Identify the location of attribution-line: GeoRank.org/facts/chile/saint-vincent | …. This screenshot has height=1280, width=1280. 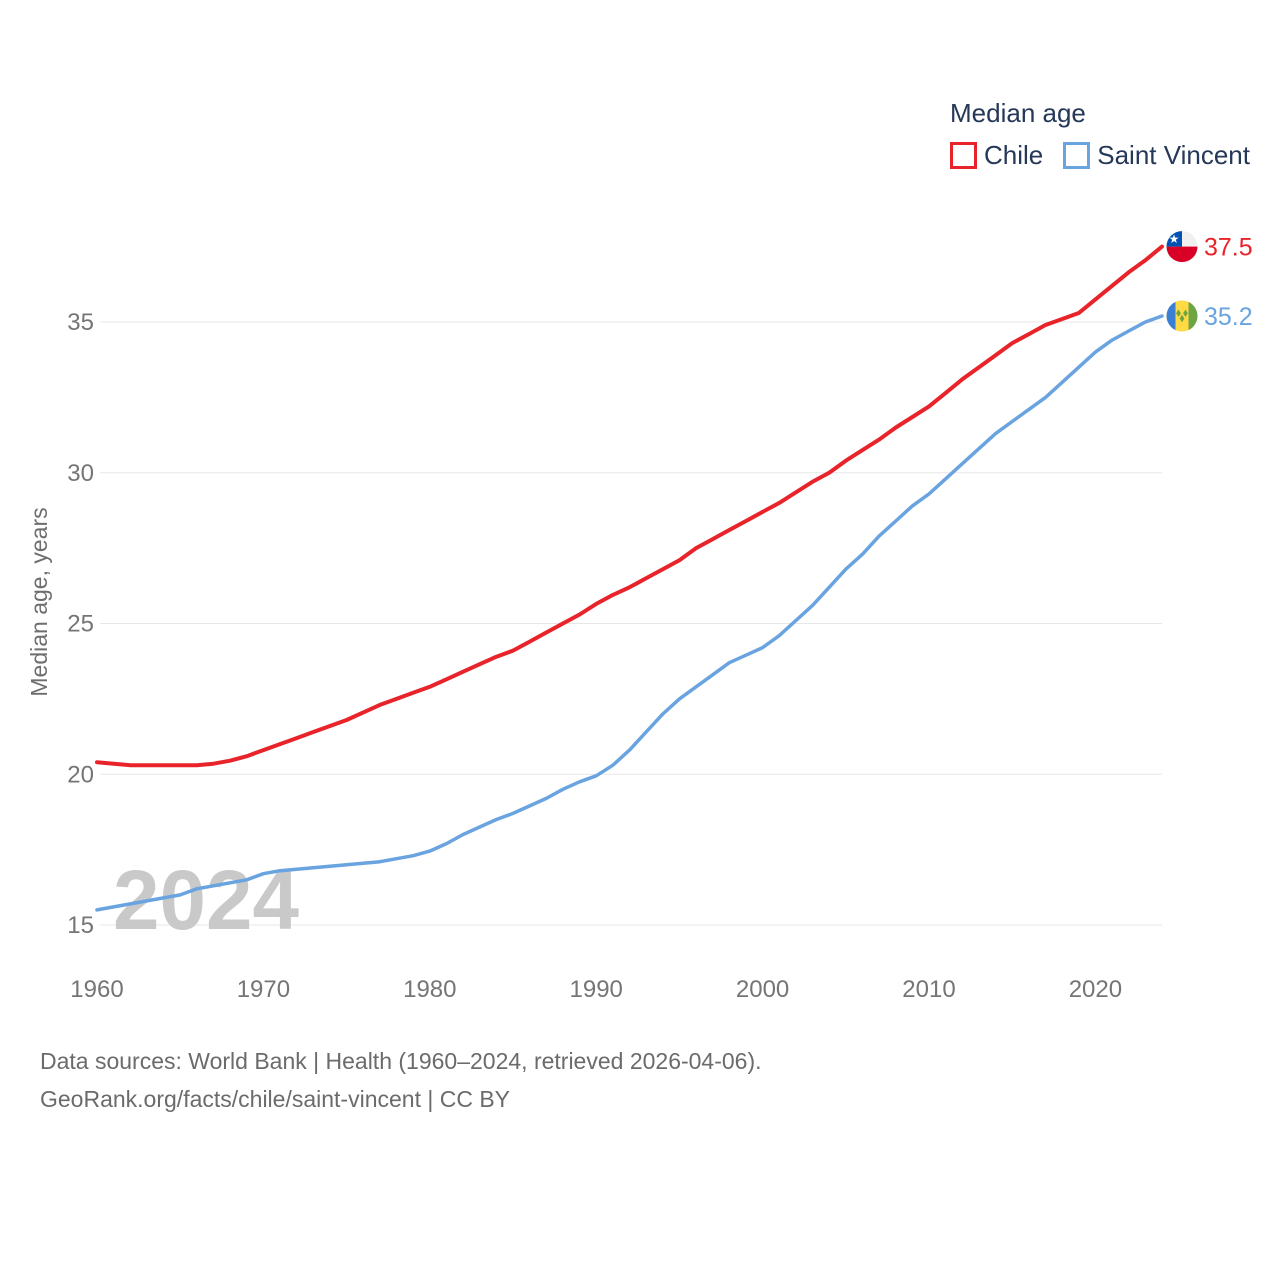
(275, 1099).